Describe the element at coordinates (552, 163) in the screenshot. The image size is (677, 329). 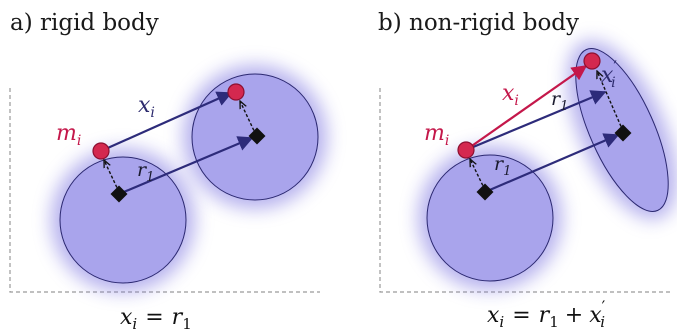
I see `panel-b-arrow-r1-lower` at that location.